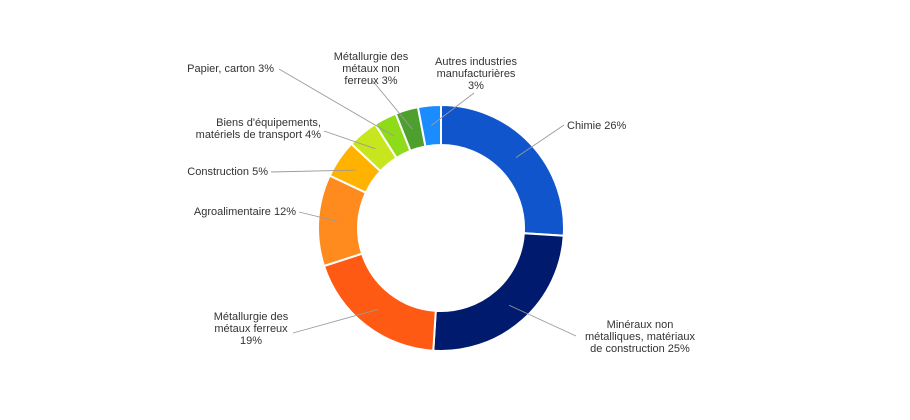  Describe the element at coordinates (476, 62) in the screenshot. I see `slice-label-line: Autres industries` at that location.